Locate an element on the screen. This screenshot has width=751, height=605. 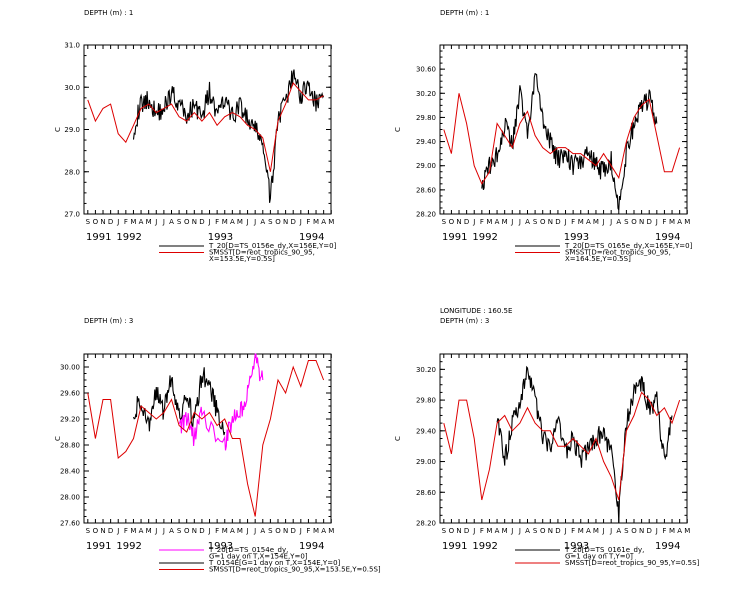
year-label: 1993 is located at coordinates (220, 237).